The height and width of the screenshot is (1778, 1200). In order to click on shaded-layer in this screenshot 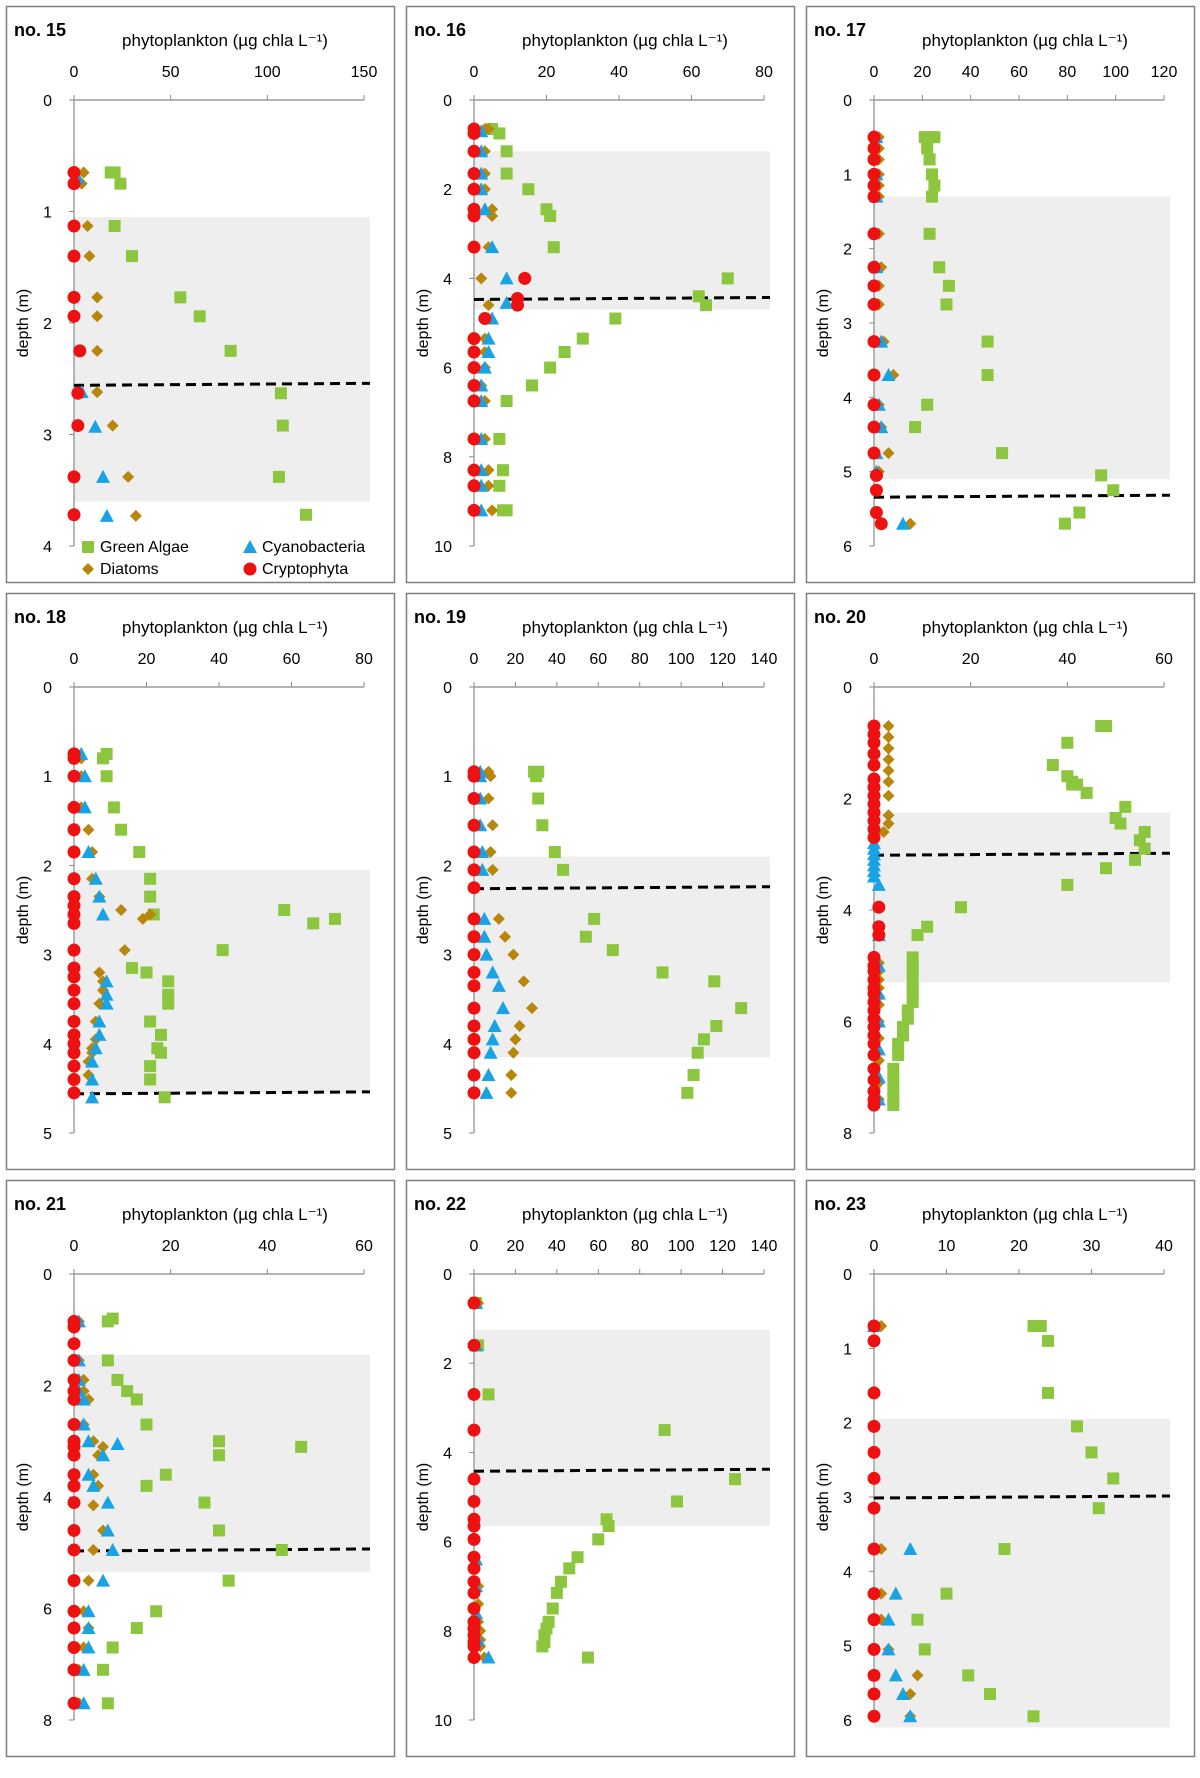, I will do `click(1022, 338)`.